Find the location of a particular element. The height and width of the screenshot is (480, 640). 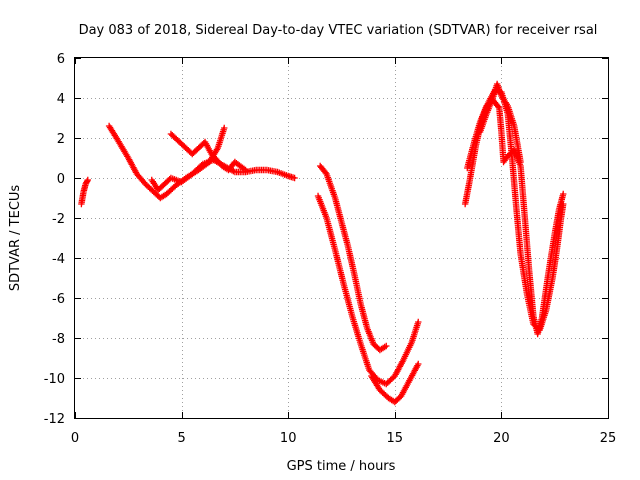

x-tick-label: 25 is located at coordinates (608, 438).